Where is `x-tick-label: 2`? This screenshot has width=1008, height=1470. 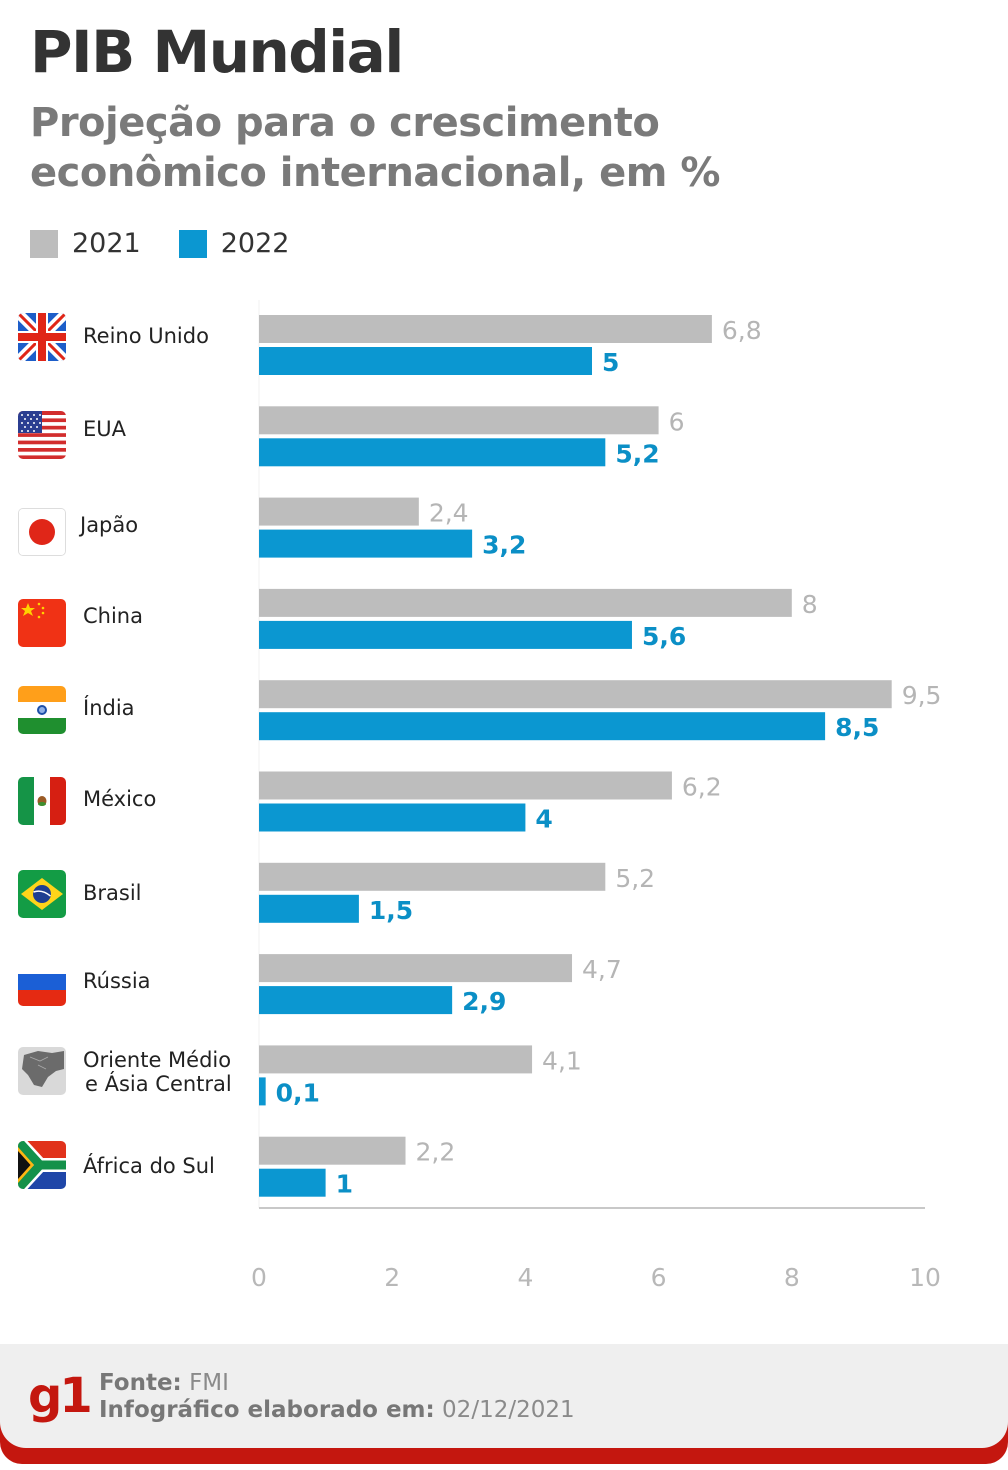 x-tick-label: 2 is located at coordinates (392, 1277).